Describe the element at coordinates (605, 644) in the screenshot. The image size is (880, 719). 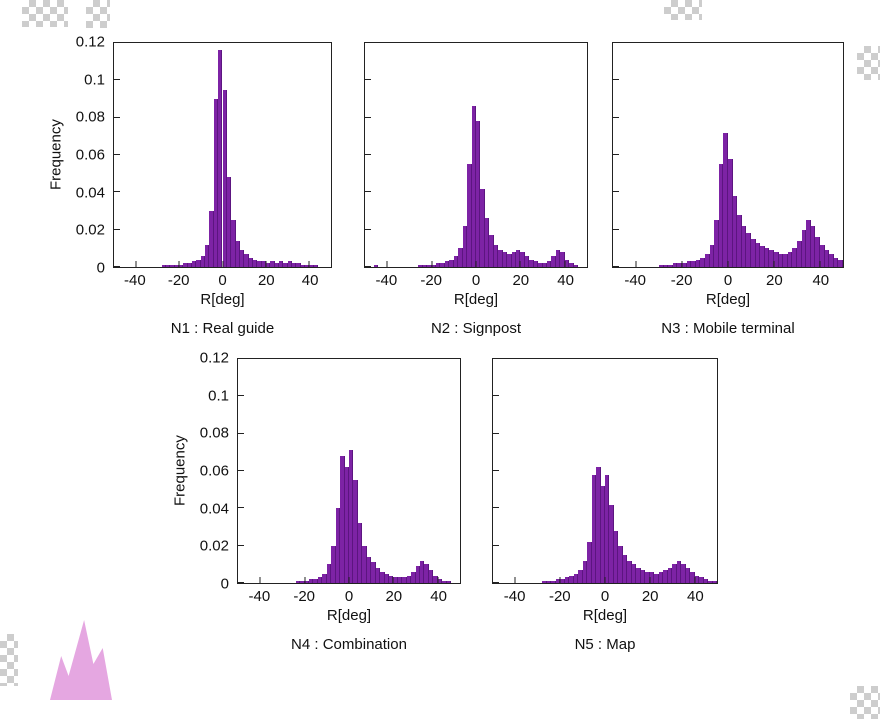
I see `plot-caption: N5 : Map` at that location.